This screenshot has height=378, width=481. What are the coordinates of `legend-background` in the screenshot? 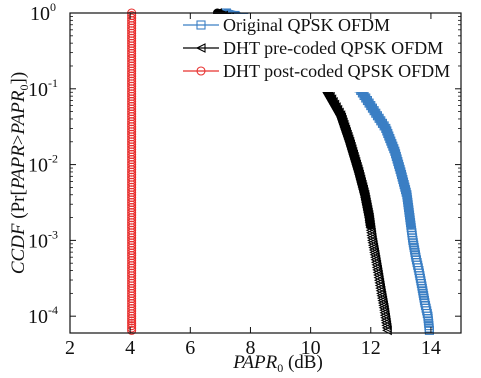 It's located at (319, 53).